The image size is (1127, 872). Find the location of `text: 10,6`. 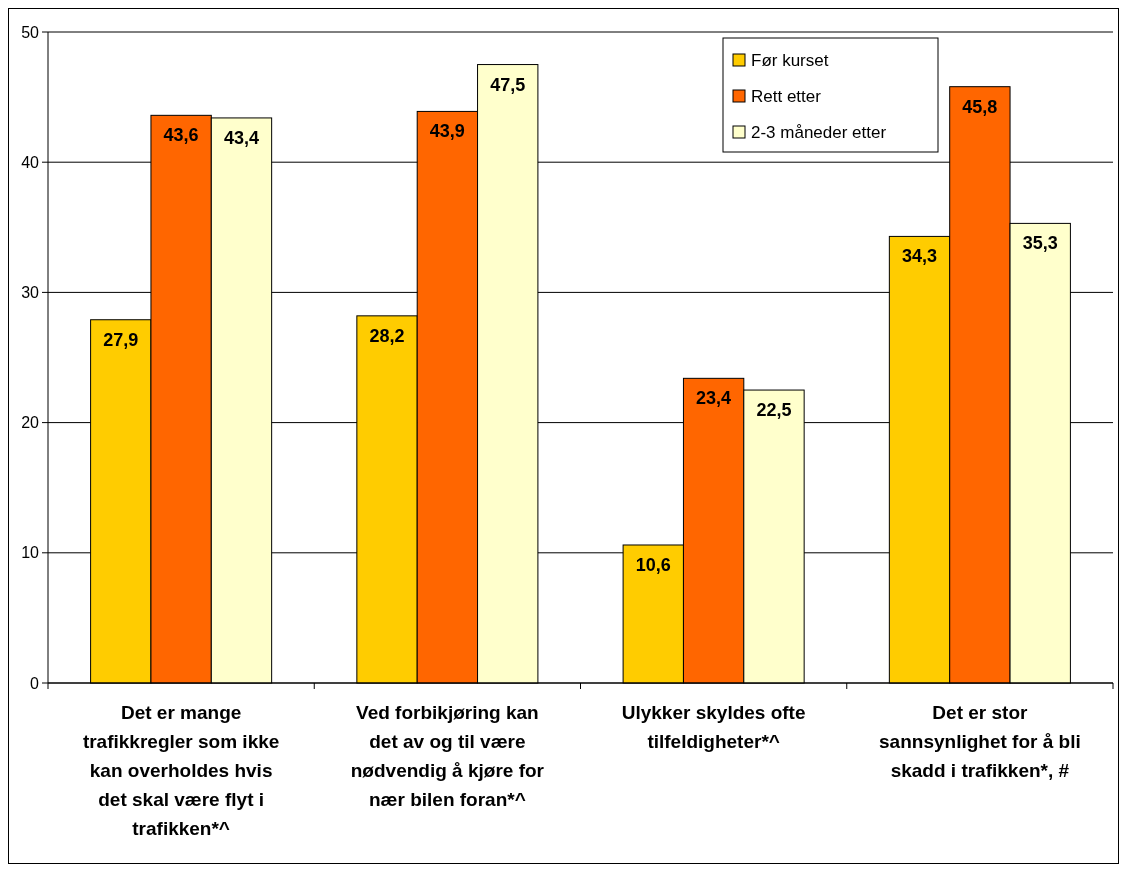

text: 10,6 is located at coordinates (653, 564).